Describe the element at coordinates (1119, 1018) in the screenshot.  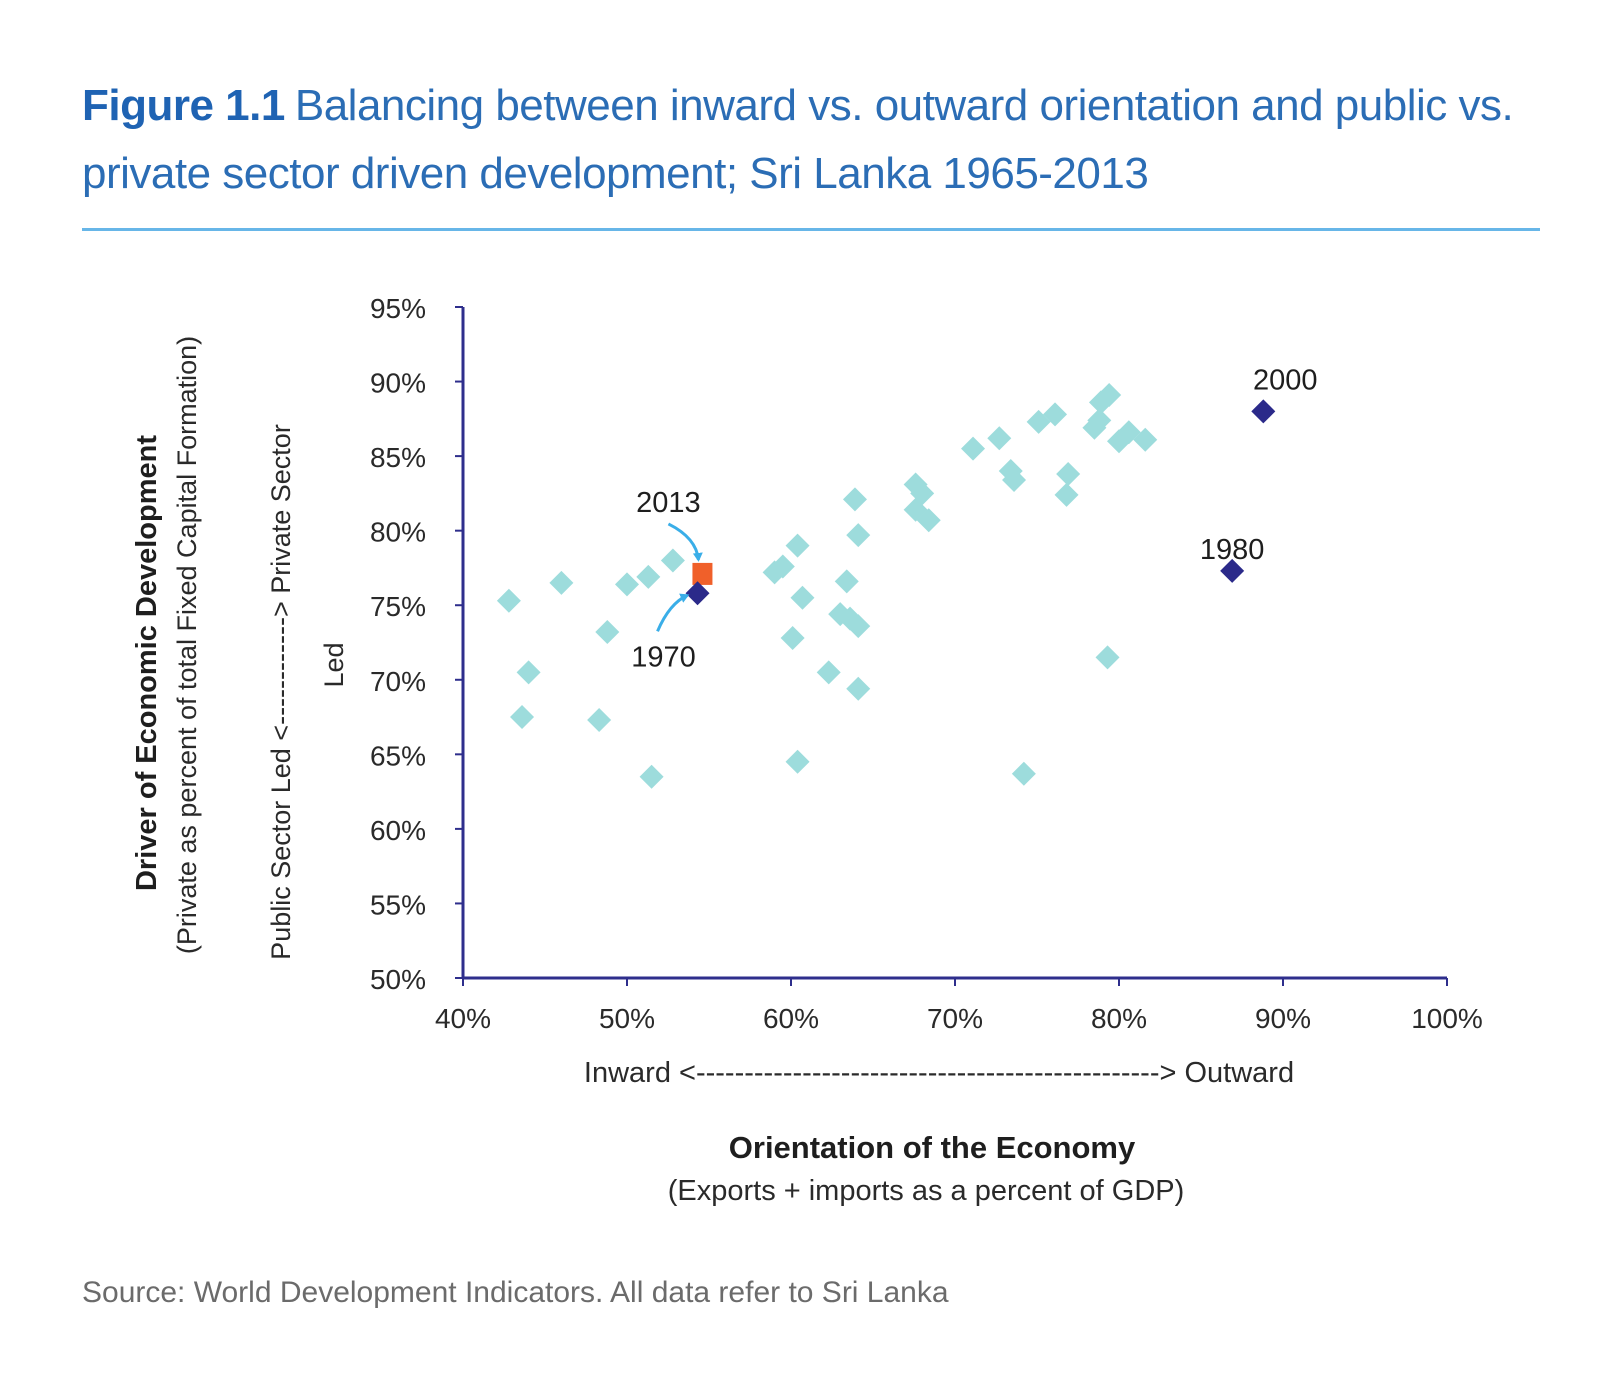
I see `x-tick-label: 80%` at that location.